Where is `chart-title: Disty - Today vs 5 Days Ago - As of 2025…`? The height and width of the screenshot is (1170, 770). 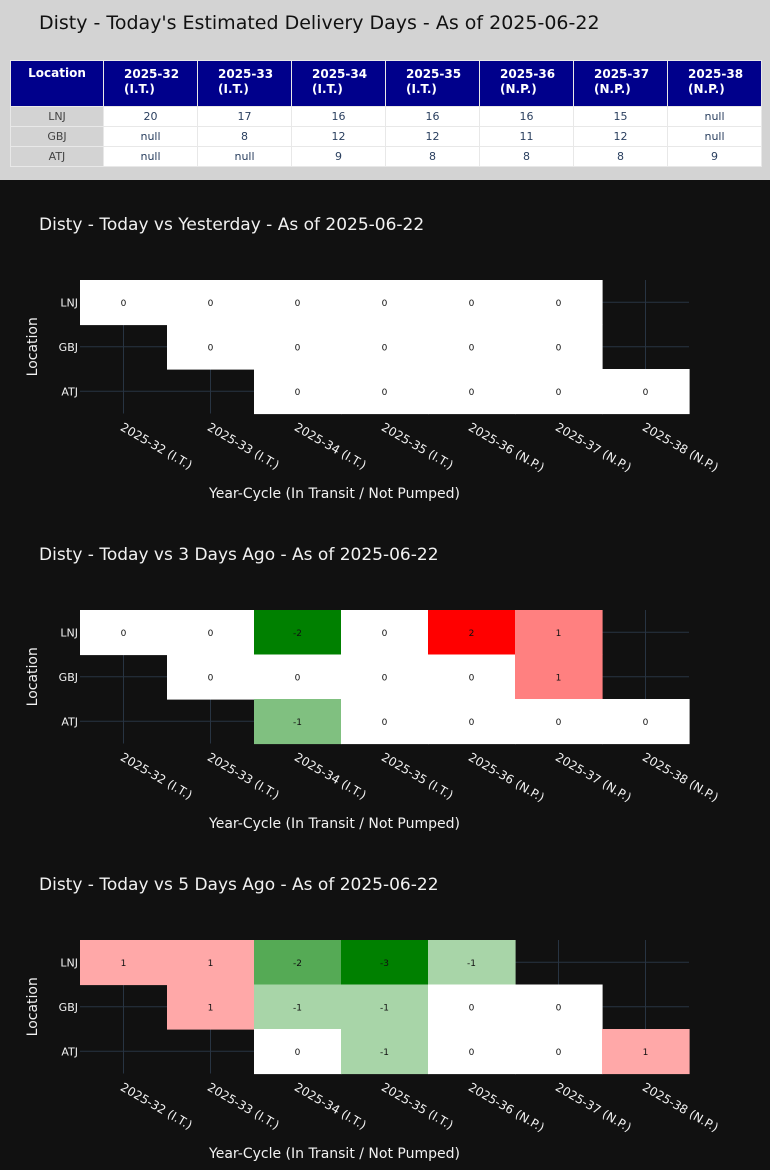
chart-title: Disty - Today vs 5 Days Ago - As of 2025… is located at coordinates (239, 885).